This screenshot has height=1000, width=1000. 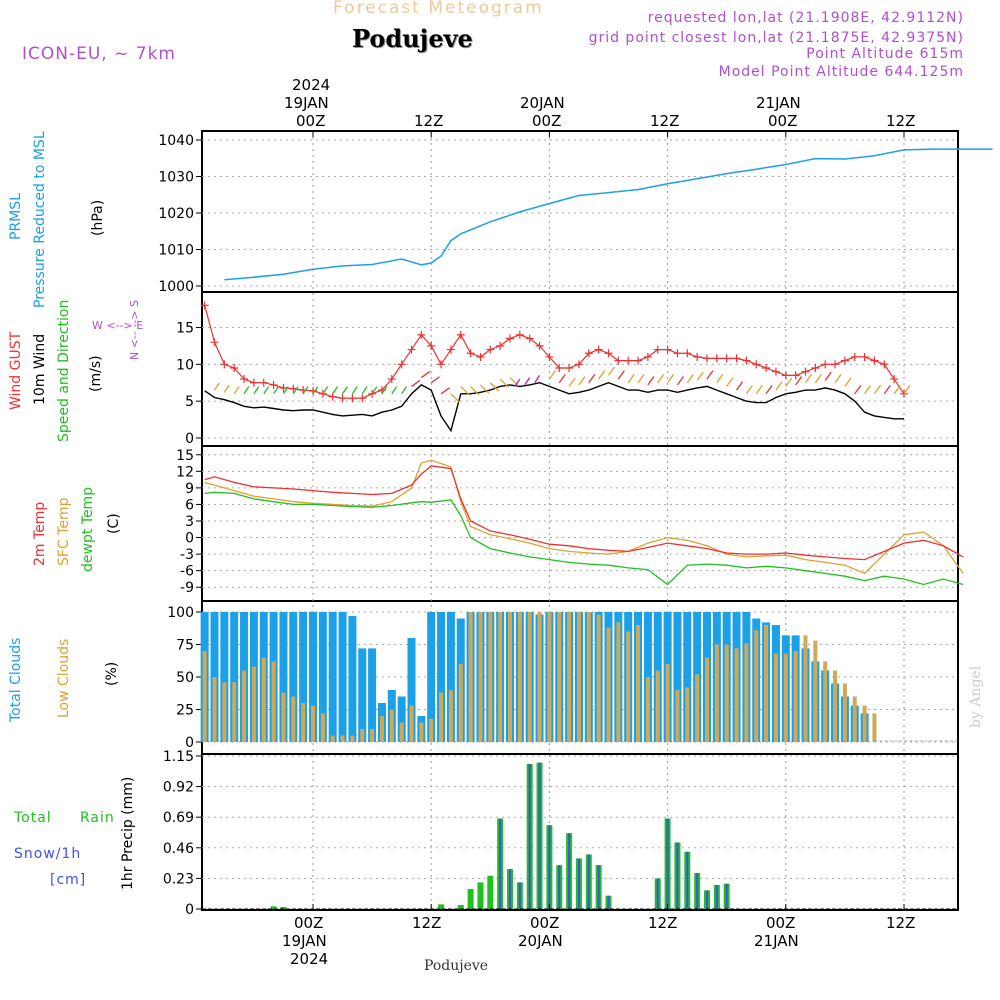 I want to click on y-tick-label: 0, so click(x=189, y=539).